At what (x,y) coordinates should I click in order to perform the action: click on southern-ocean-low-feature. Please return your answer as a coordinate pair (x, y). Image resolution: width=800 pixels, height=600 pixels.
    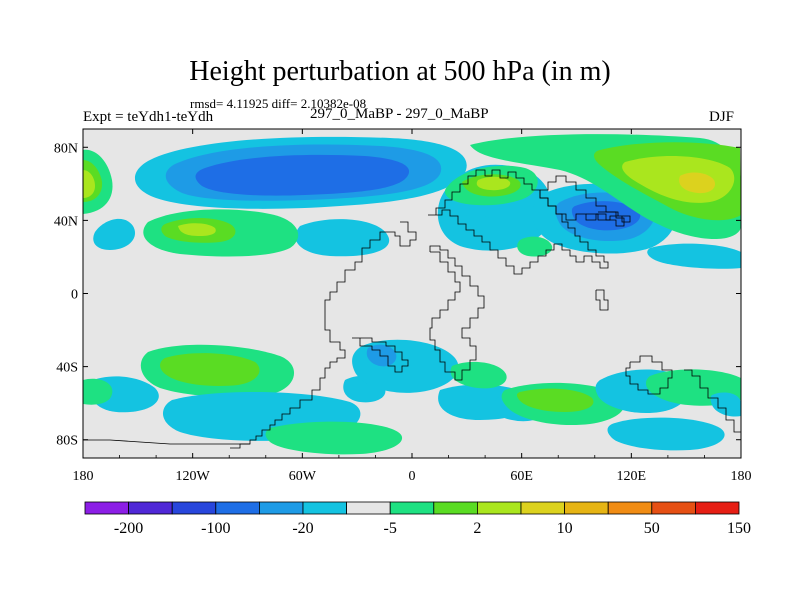
    Looking at the image, I should click on (666, 434).